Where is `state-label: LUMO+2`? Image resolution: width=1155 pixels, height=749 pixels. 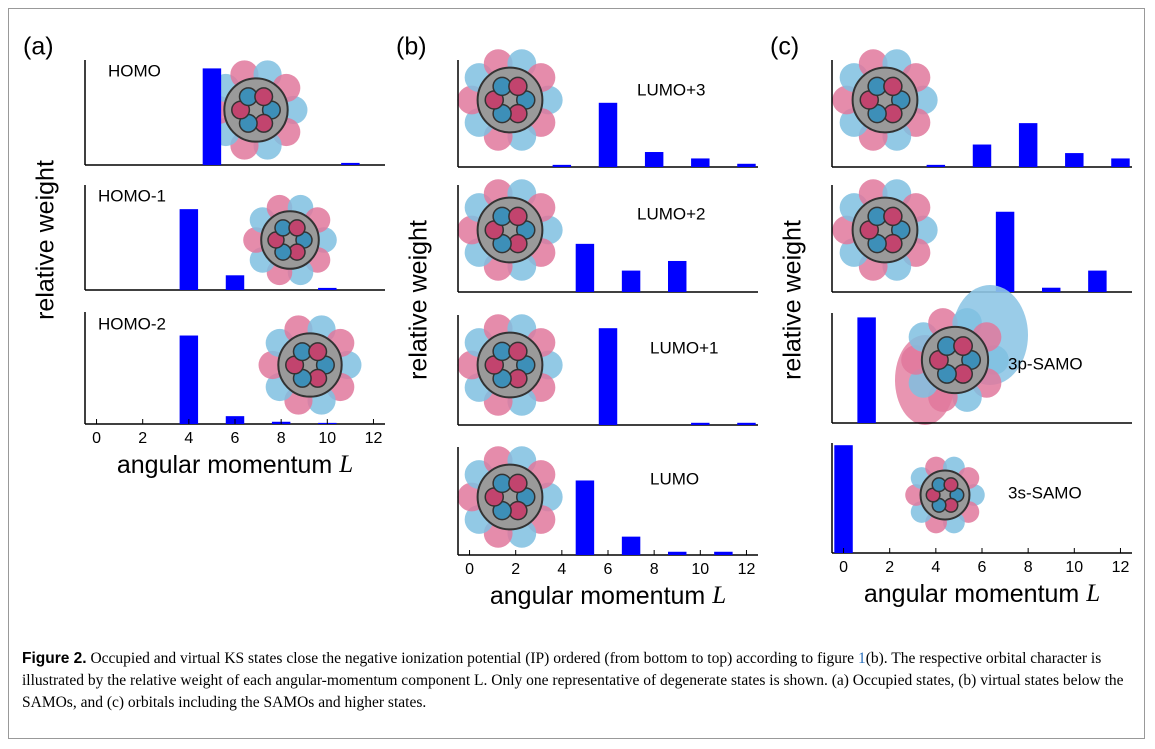 state-label: LUMO+2 is located at coordinates (671, 213).